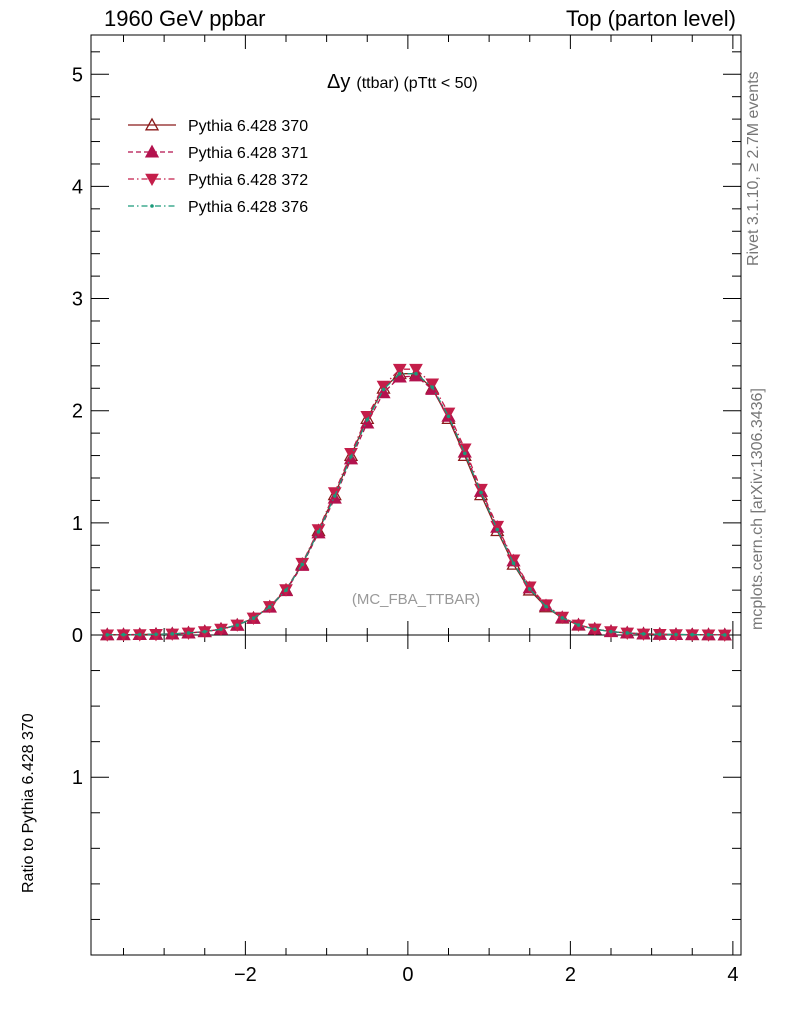 This screenshot has width=786, height=1024. I want to click on legend-entry: Pythia 6.428 372, so click(218, 180).